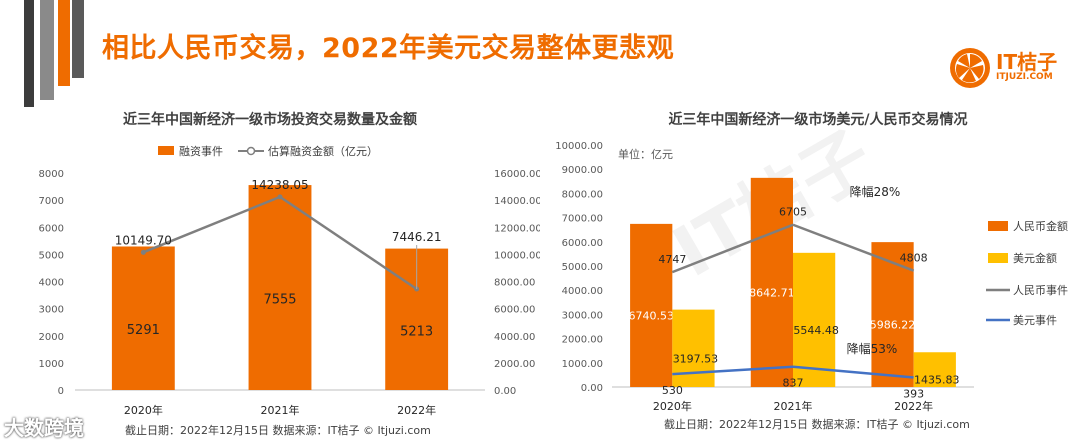 The image size is (1080, 445). What do you see at coordinates (51, 228) in the screenshot?
I see `y-tick-label-left: 6000` at bounding box center [51, 228].